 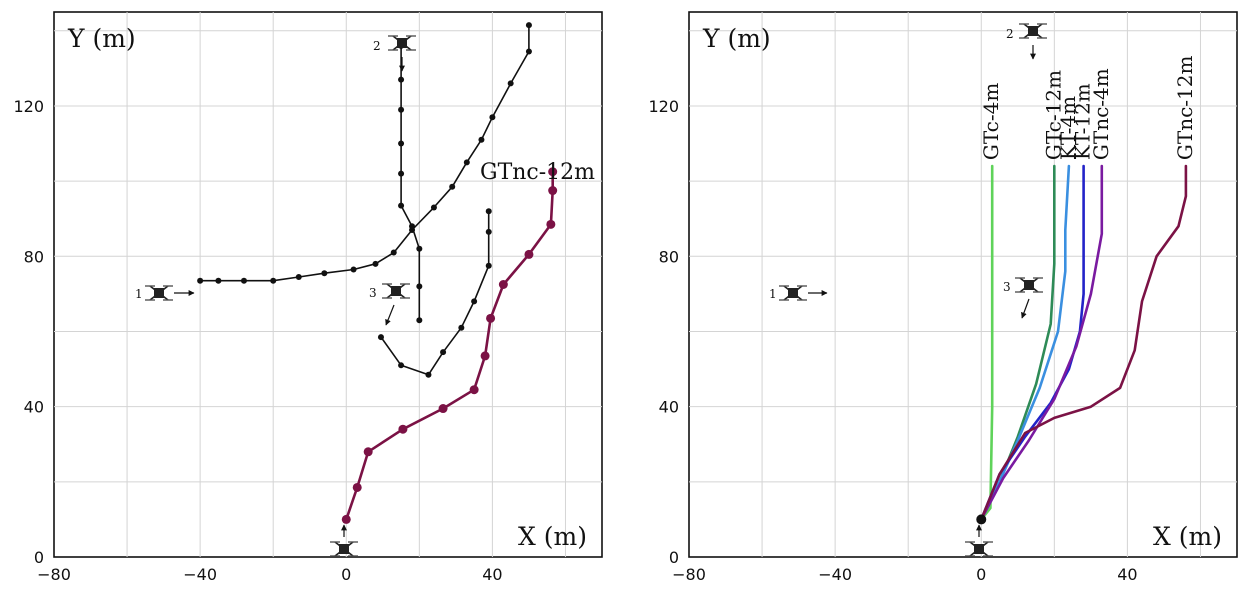 I want to click on drone-3-label: 3, so click(x=373, y=293).